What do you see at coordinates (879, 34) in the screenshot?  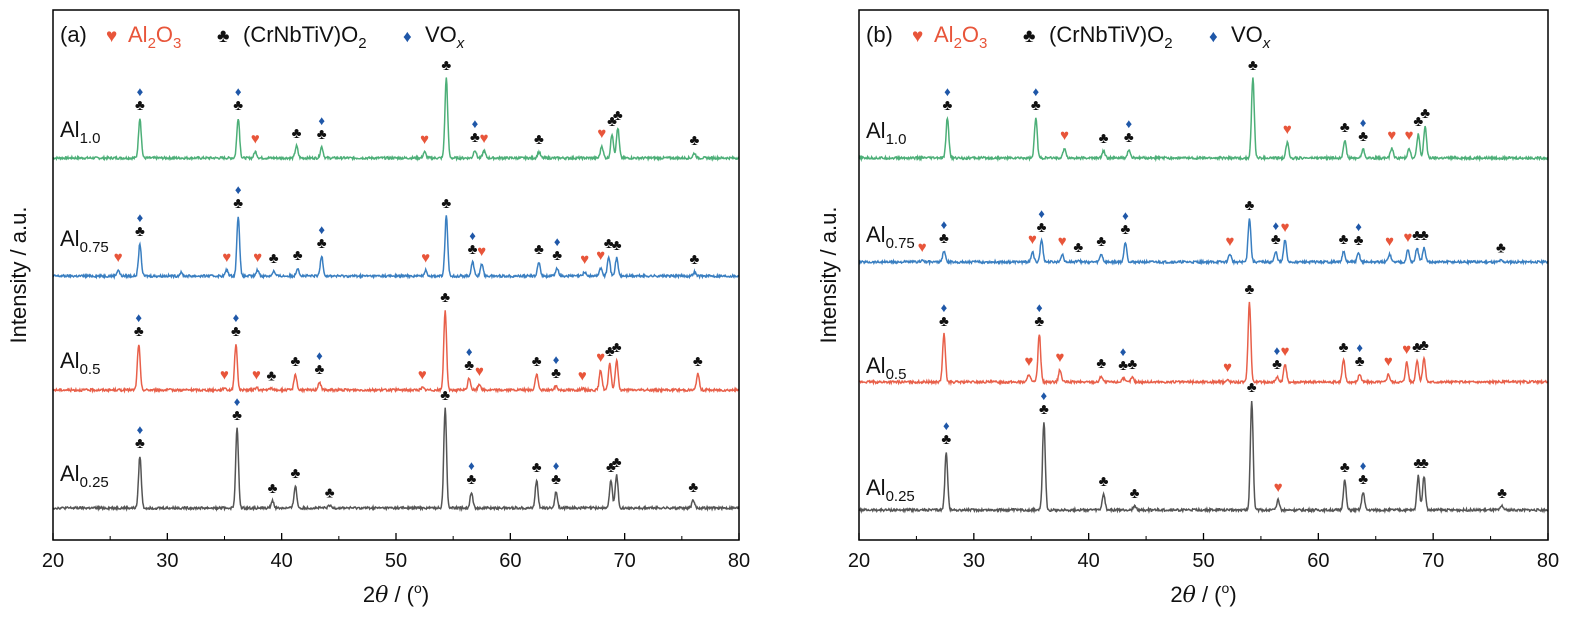 I see `panel-label: (b)` at bounding box center [879, 34].